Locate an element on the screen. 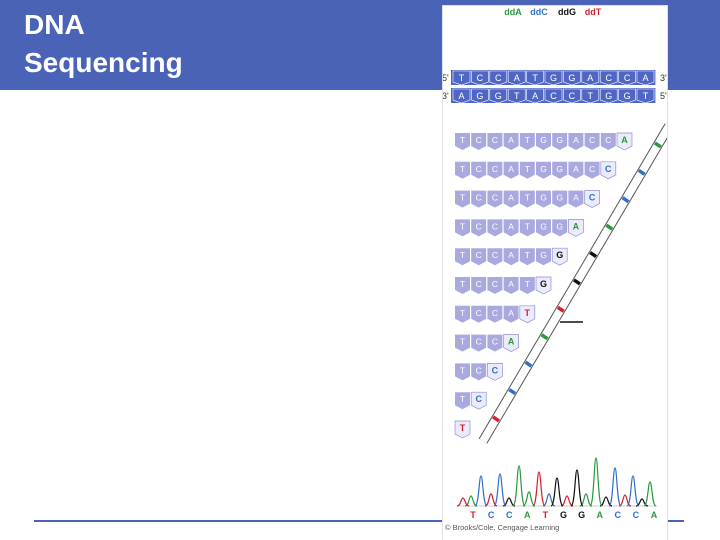 This screenshot has width=720, height=540. bottom-strand-base-label: G is located at coordinates (498, 96).